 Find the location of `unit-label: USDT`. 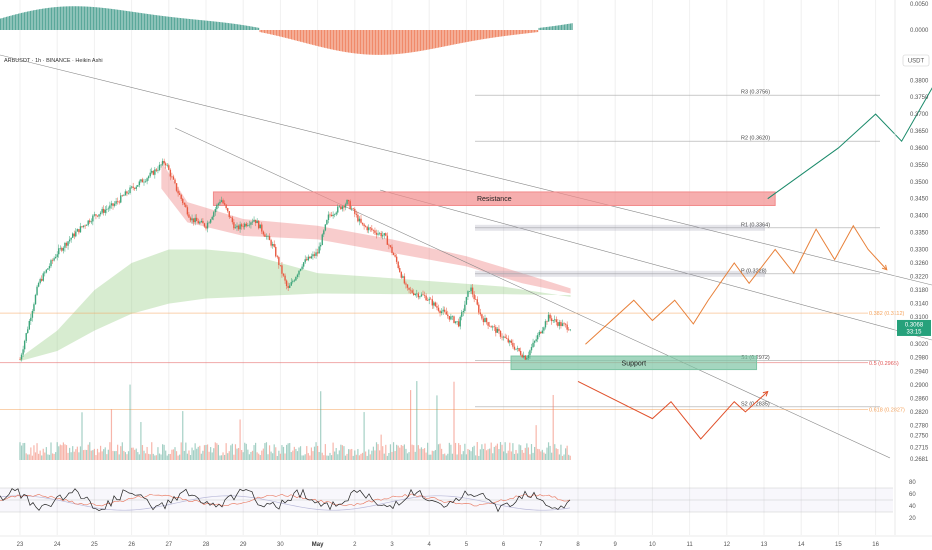

unit-label: USDT is located at coordinates (916, 62).